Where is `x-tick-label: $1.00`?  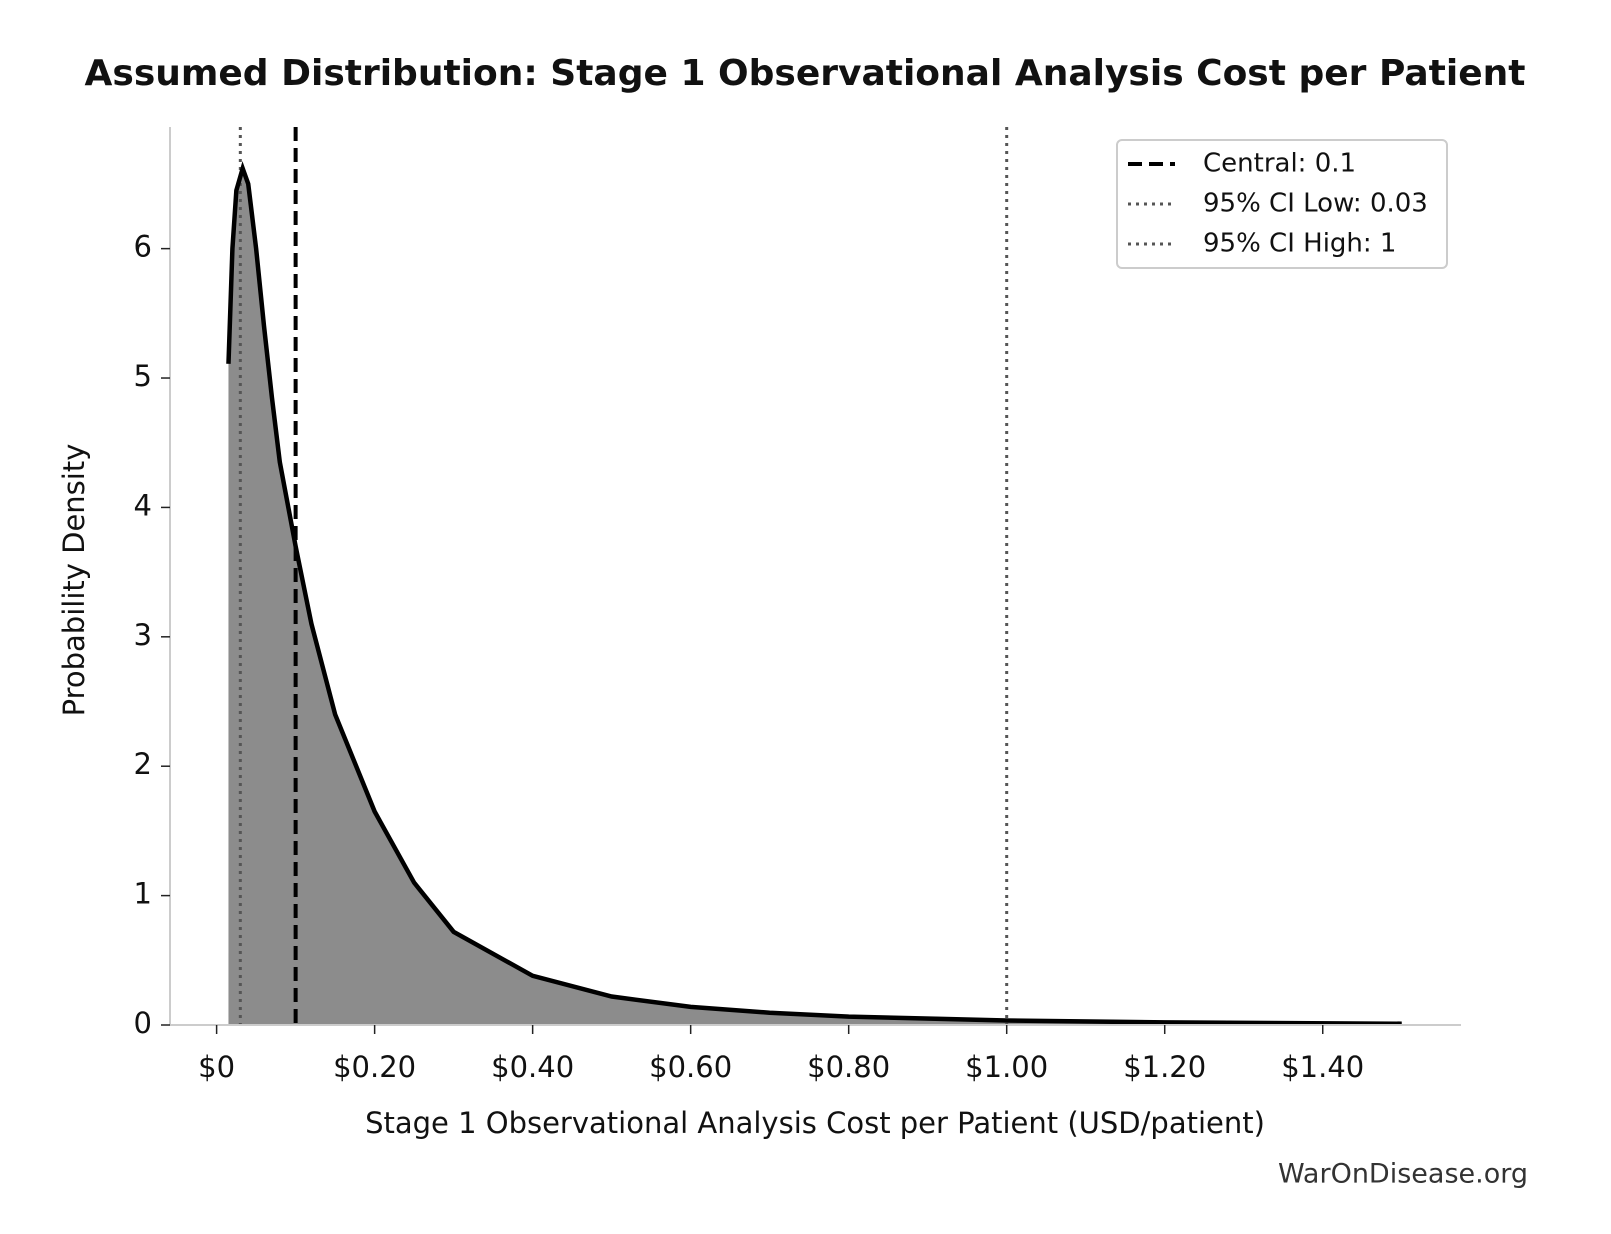
x-tick-label: $1.00 is located at coordinates (1006, 1067).